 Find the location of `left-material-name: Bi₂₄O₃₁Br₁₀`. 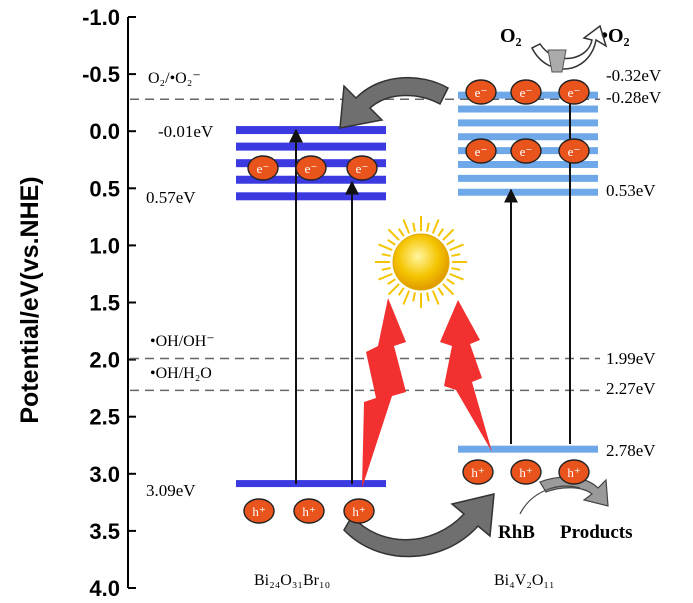

left-material-name: Bi₂₄O₃₁Br₁₀ is located at coordinates (292, 580).